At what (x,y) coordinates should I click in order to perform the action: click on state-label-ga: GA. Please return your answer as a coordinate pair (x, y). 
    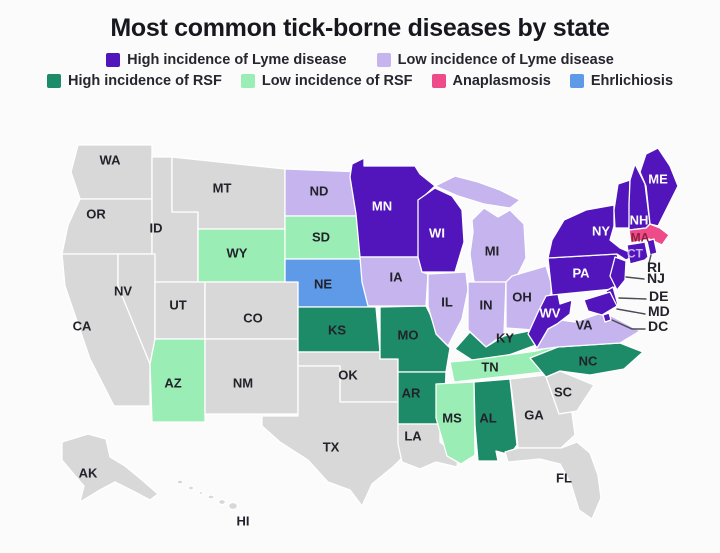
    Looking at the image, I should click on (534, 415).